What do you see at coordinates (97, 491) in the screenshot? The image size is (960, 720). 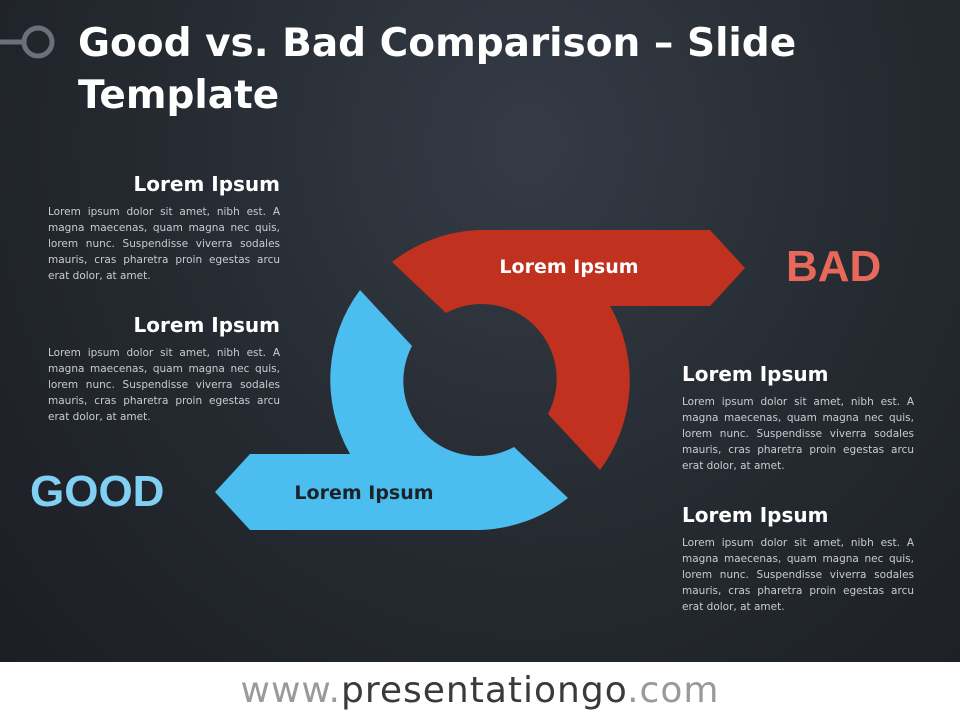 I see `good-label: GOOD` at bounding box center [97, 491].